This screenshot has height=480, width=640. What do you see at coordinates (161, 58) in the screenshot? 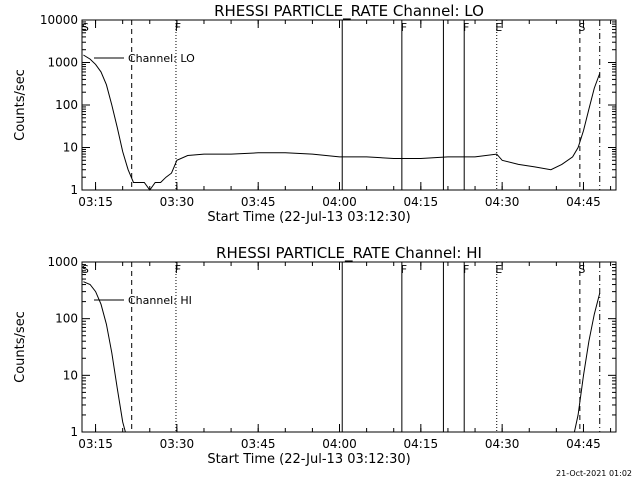
I see `legend-entry: Channel: LO` at bounding box center [161, 58].